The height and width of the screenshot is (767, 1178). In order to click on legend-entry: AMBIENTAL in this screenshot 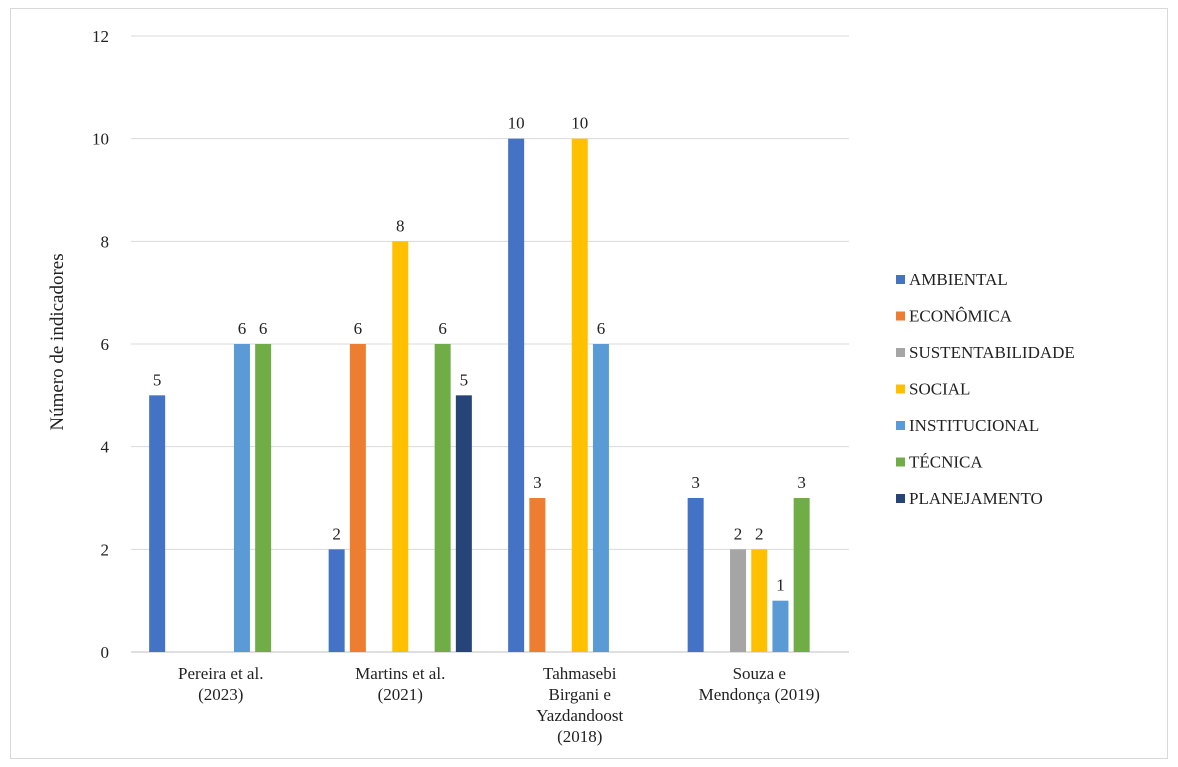, I will do `click(958, 279)`.